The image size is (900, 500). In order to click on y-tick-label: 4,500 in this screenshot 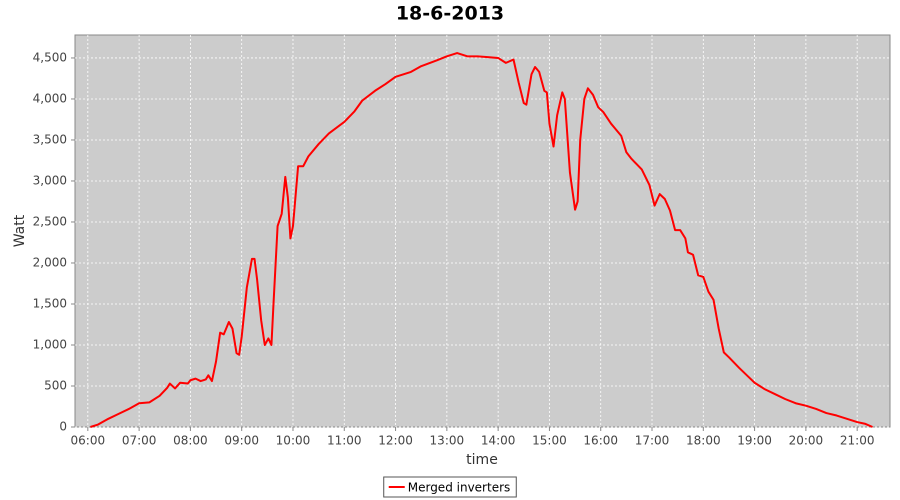, I will do `click(50, 57)`.